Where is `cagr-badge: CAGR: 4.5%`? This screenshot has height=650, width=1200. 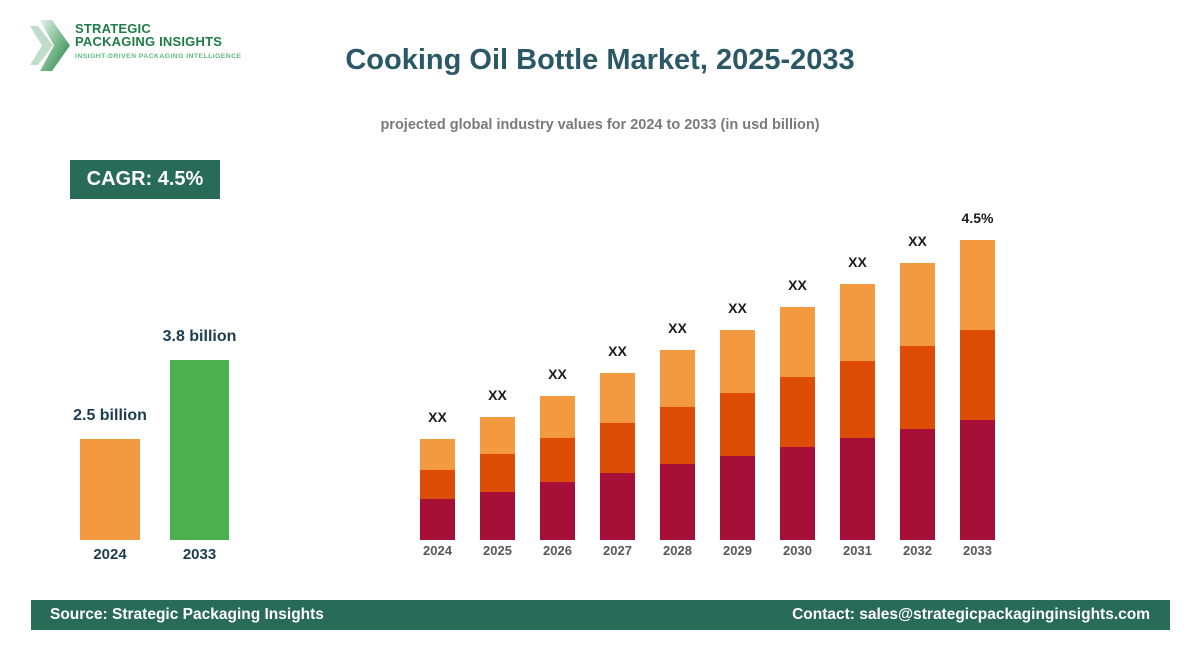
cagr-badge: CAGR: 4.5% is located at coordinates (145, 179).